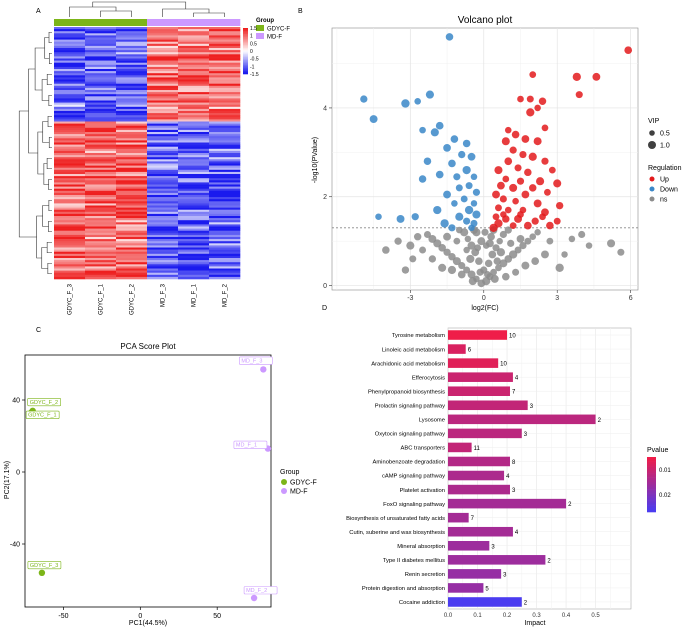 The image size is (685, 629). What do you see at coordinates (194, 22) in the screenshot?
I see `group-annotation-cell` at bounding box center [194, 22].